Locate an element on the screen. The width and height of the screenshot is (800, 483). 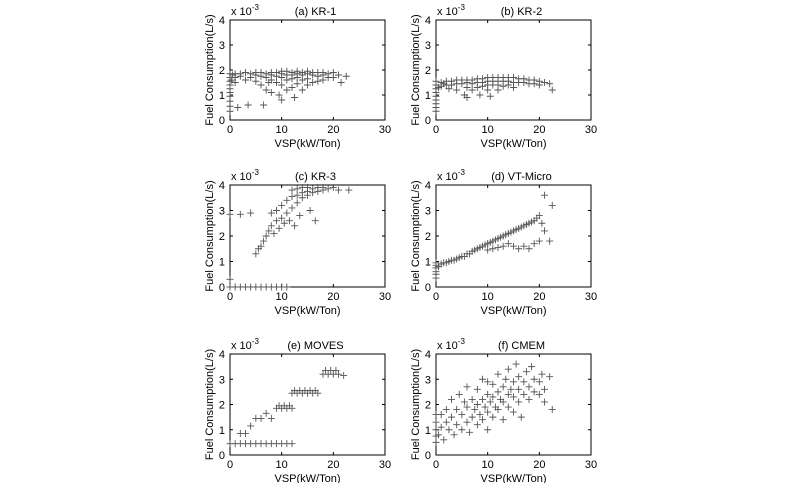
y-scale-power: -3 is located at coordinates (256, 341).